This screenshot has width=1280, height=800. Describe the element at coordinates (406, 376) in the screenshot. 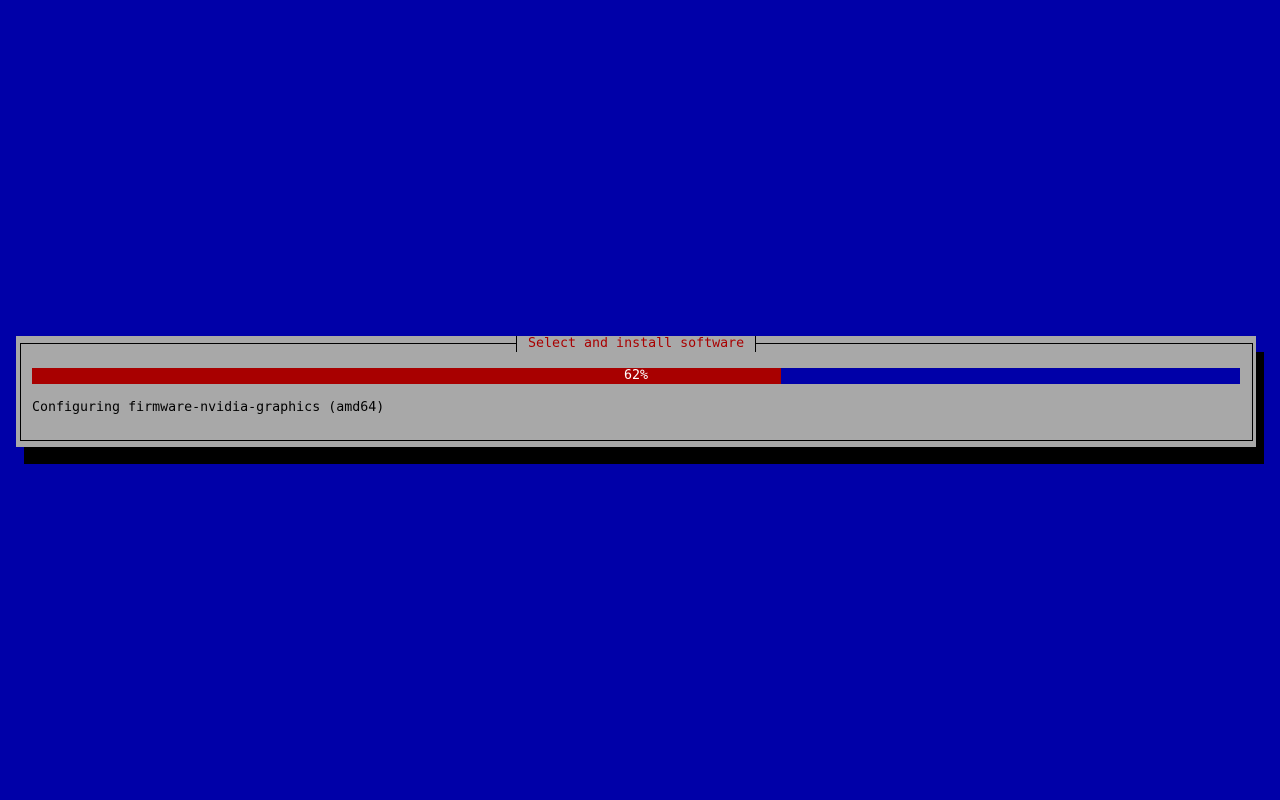

I see `progress-fill` at that location.